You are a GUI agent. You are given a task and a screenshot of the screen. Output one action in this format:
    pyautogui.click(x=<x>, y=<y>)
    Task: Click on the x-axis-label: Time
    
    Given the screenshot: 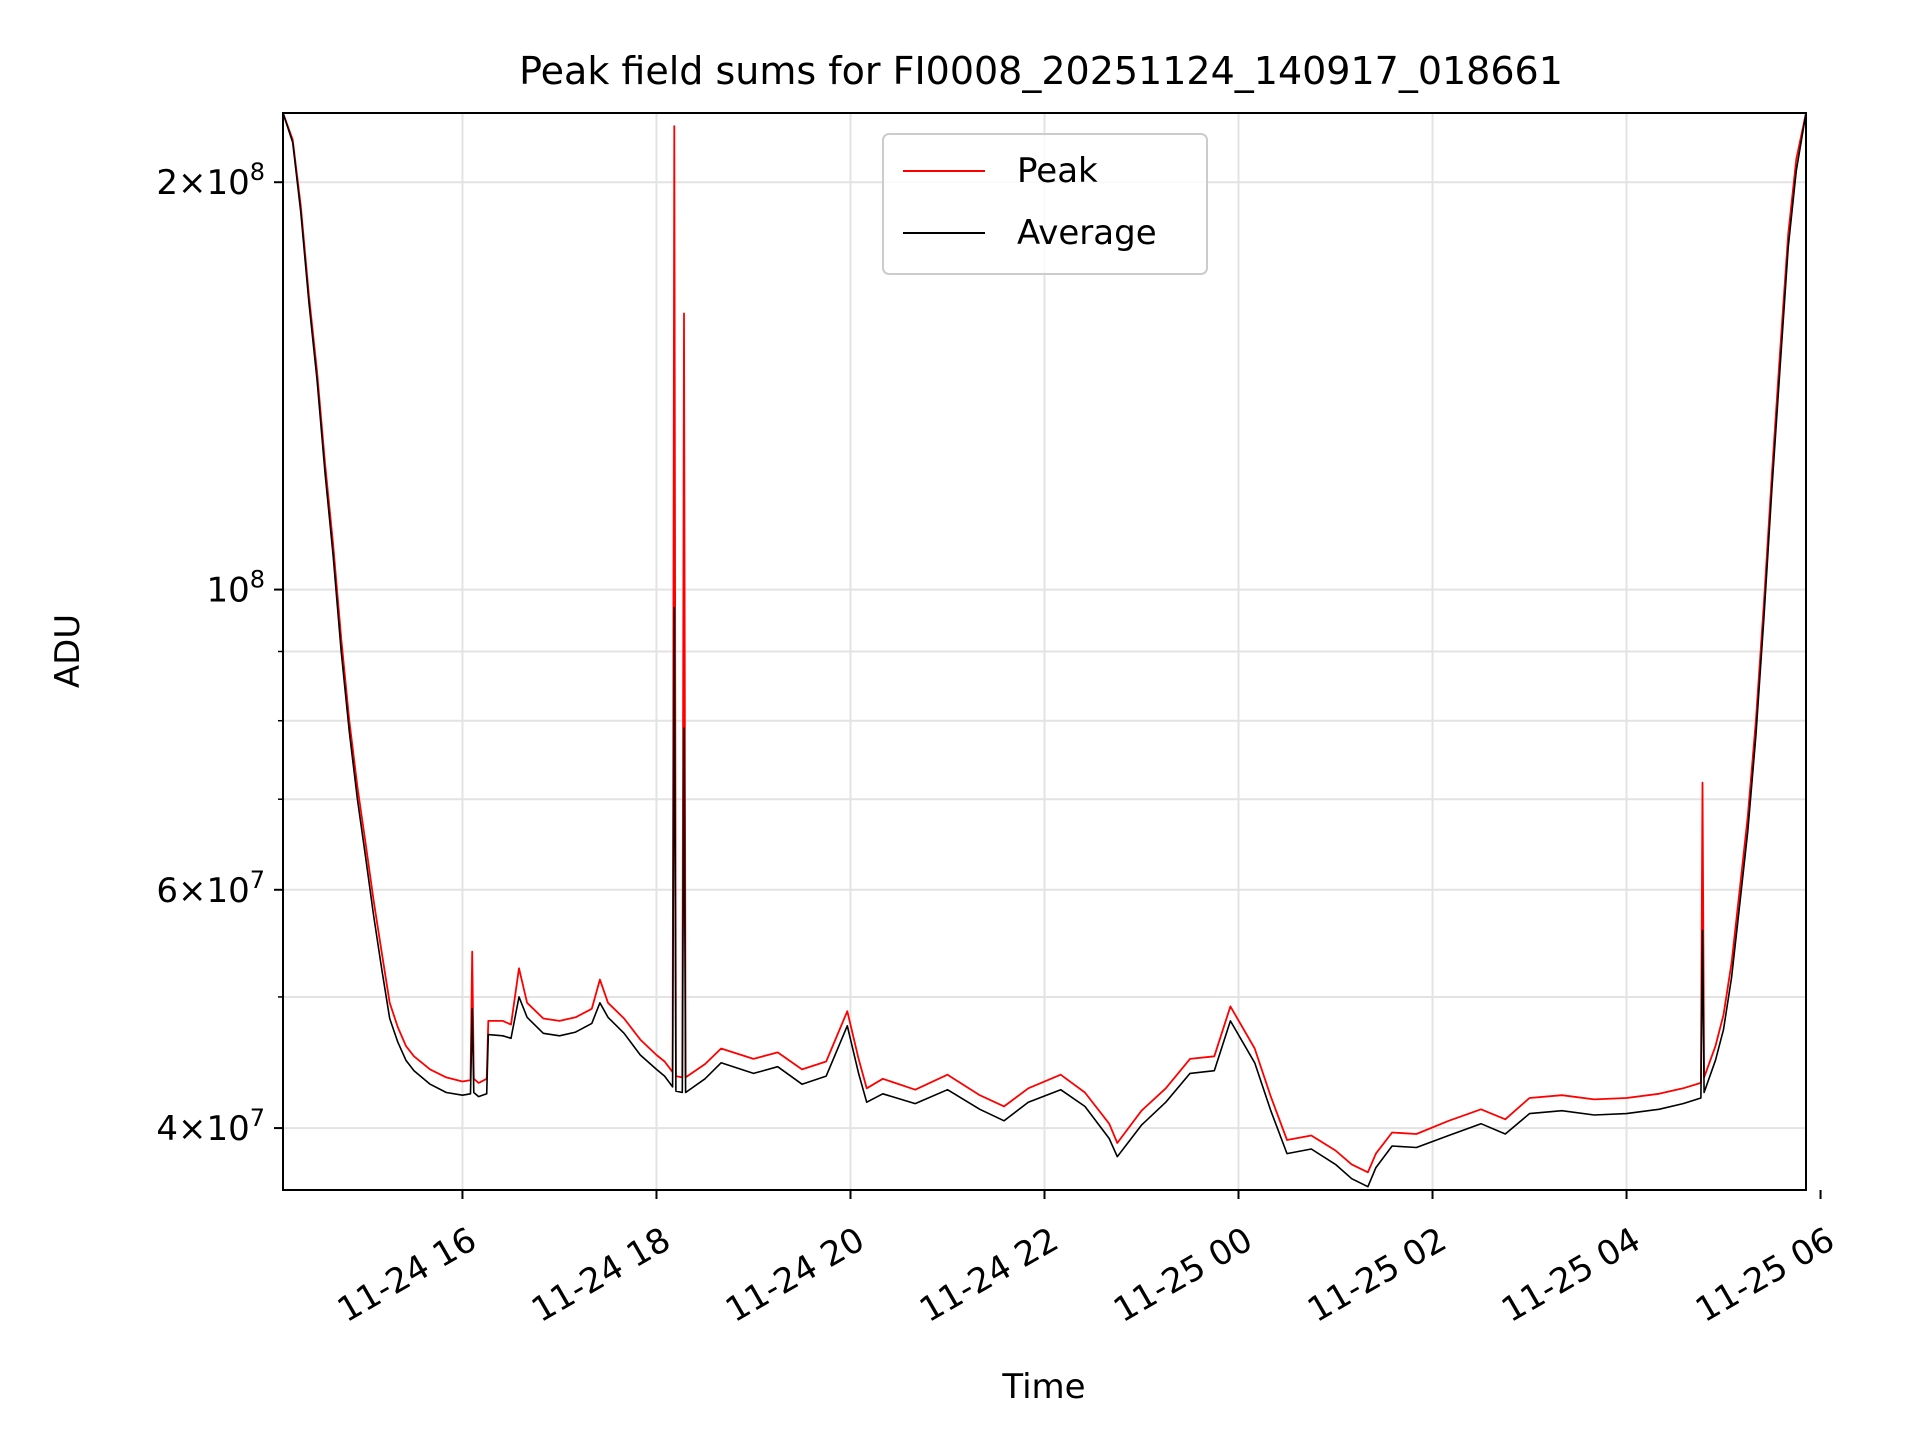 What is the action you would take?
    pyautogui.click(x=1043, y=1387)
    